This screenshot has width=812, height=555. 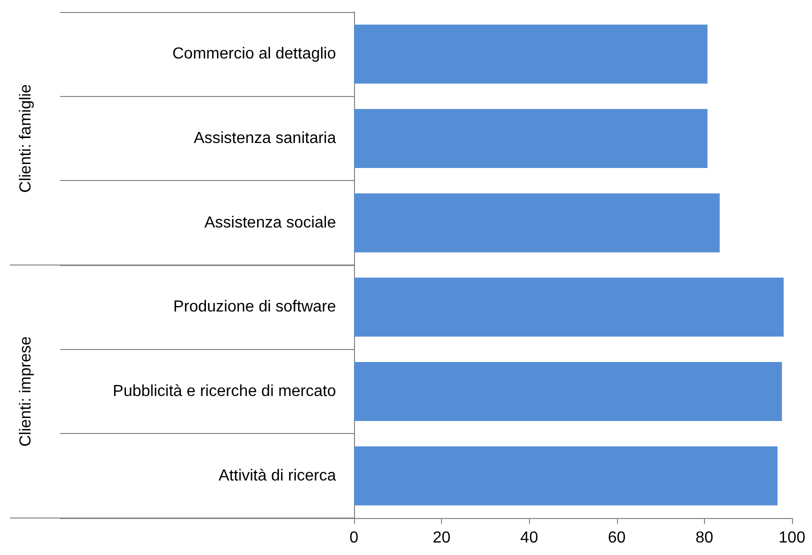 What do you see at coordinates (26, 138) in the screenshot?
I see `text: Clienti: famiglie` at bounding box center [26, 138].